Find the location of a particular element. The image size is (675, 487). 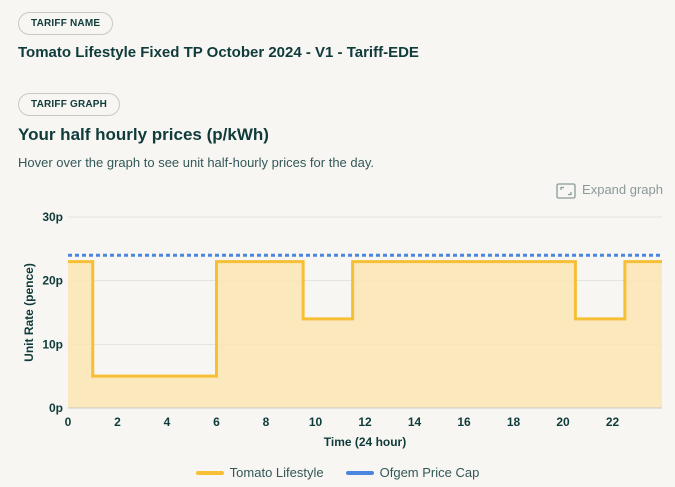

x-tick-label: 16 is located at coordinates (464, 422).